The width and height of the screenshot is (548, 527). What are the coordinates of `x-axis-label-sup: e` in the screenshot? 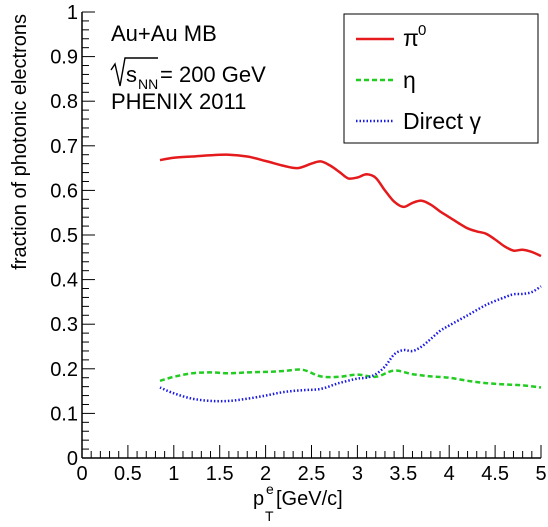 It's located at (270, 489).